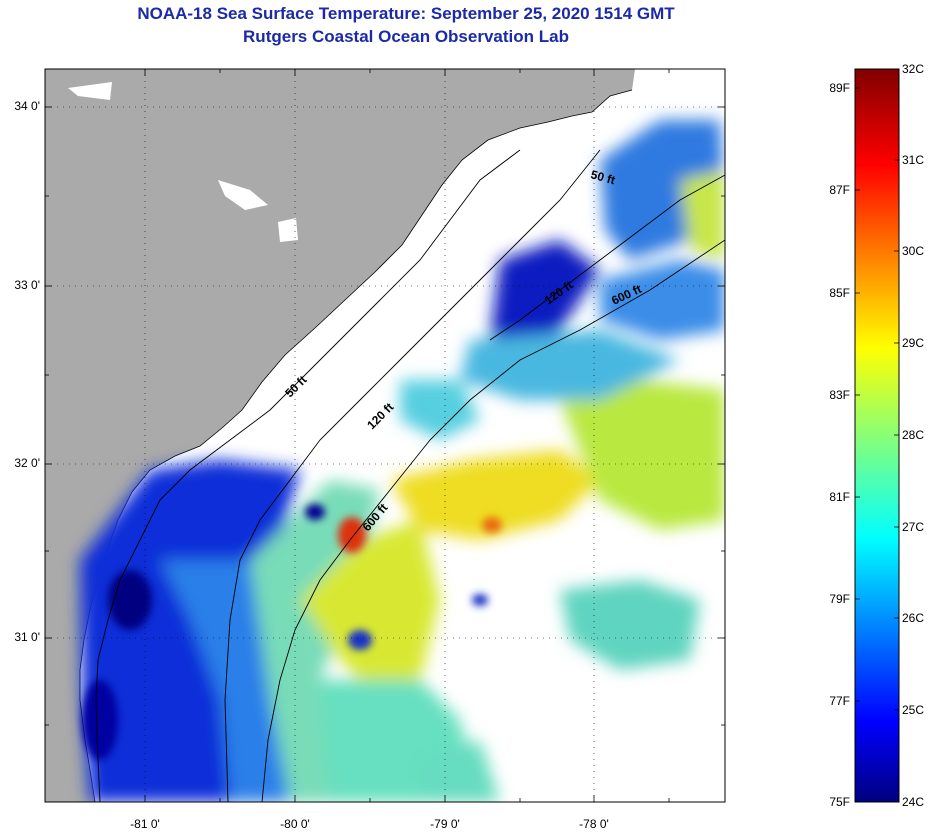  I want to click on lat-label: 34 0', so click(27, 106).